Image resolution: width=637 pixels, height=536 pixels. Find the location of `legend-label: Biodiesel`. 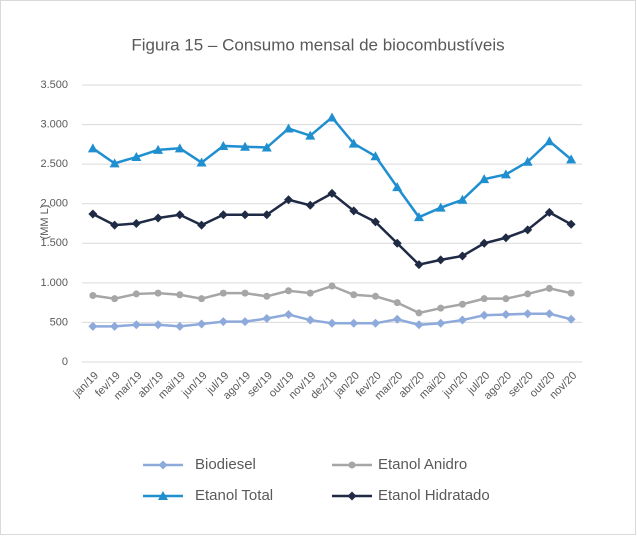

legend-label: Biodiesel is located at coordinates (225, 464).